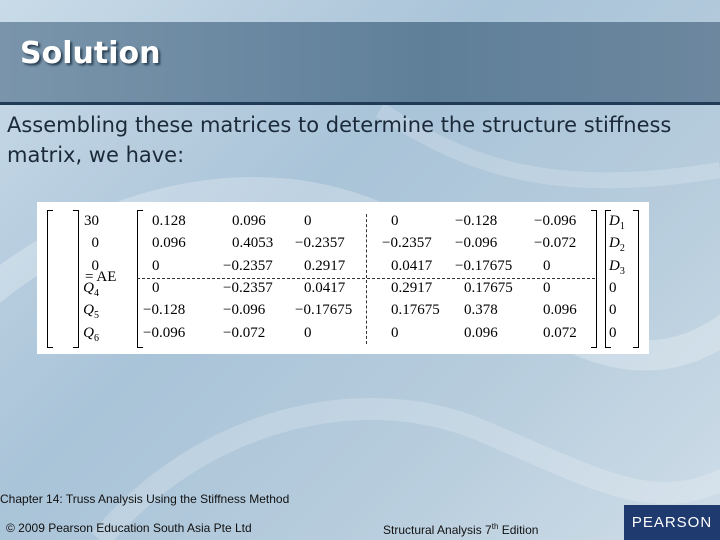  I want to click on slide-title: Solution, so click(90, 53).